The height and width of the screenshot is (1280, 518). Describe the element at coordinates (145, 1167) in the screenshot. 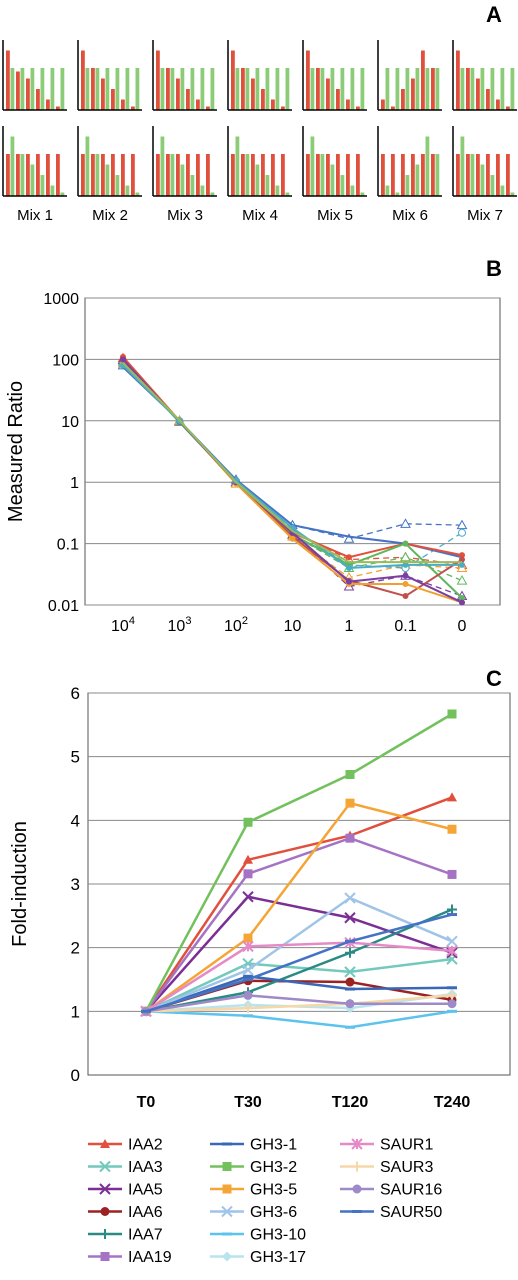

I see `legend-label-IAA3: IAA3` at that location.